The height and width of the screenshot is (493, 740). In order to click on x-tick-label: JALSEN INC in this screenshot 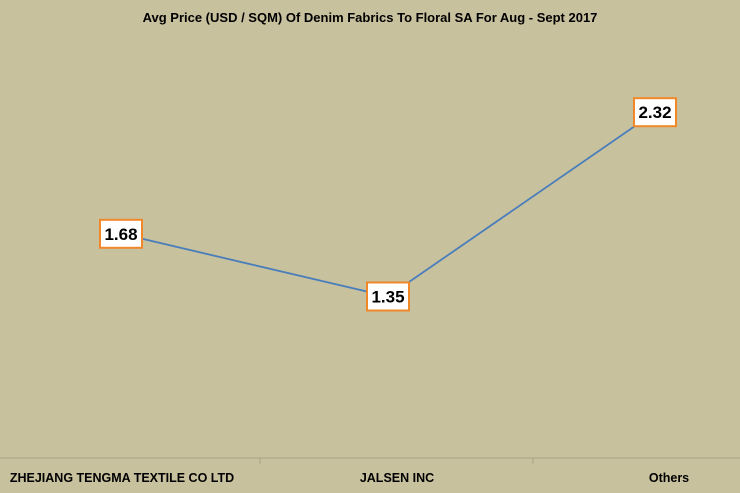, I will do `click(397, 478)`.